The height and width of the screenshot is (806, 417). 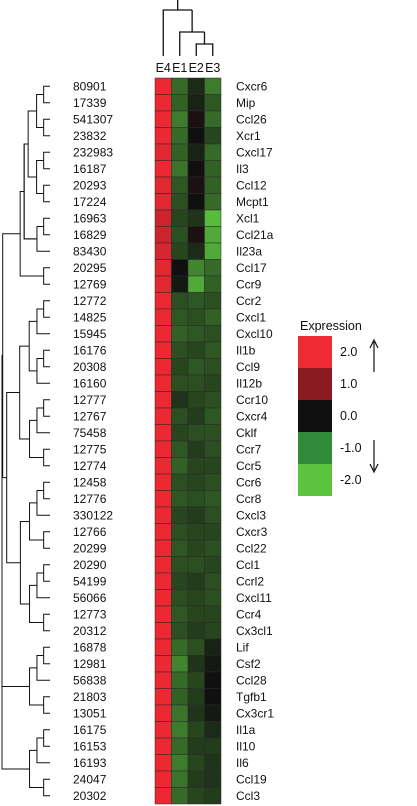 I want to click on row-gene-label: Il1a, so click(x=246, y=730).